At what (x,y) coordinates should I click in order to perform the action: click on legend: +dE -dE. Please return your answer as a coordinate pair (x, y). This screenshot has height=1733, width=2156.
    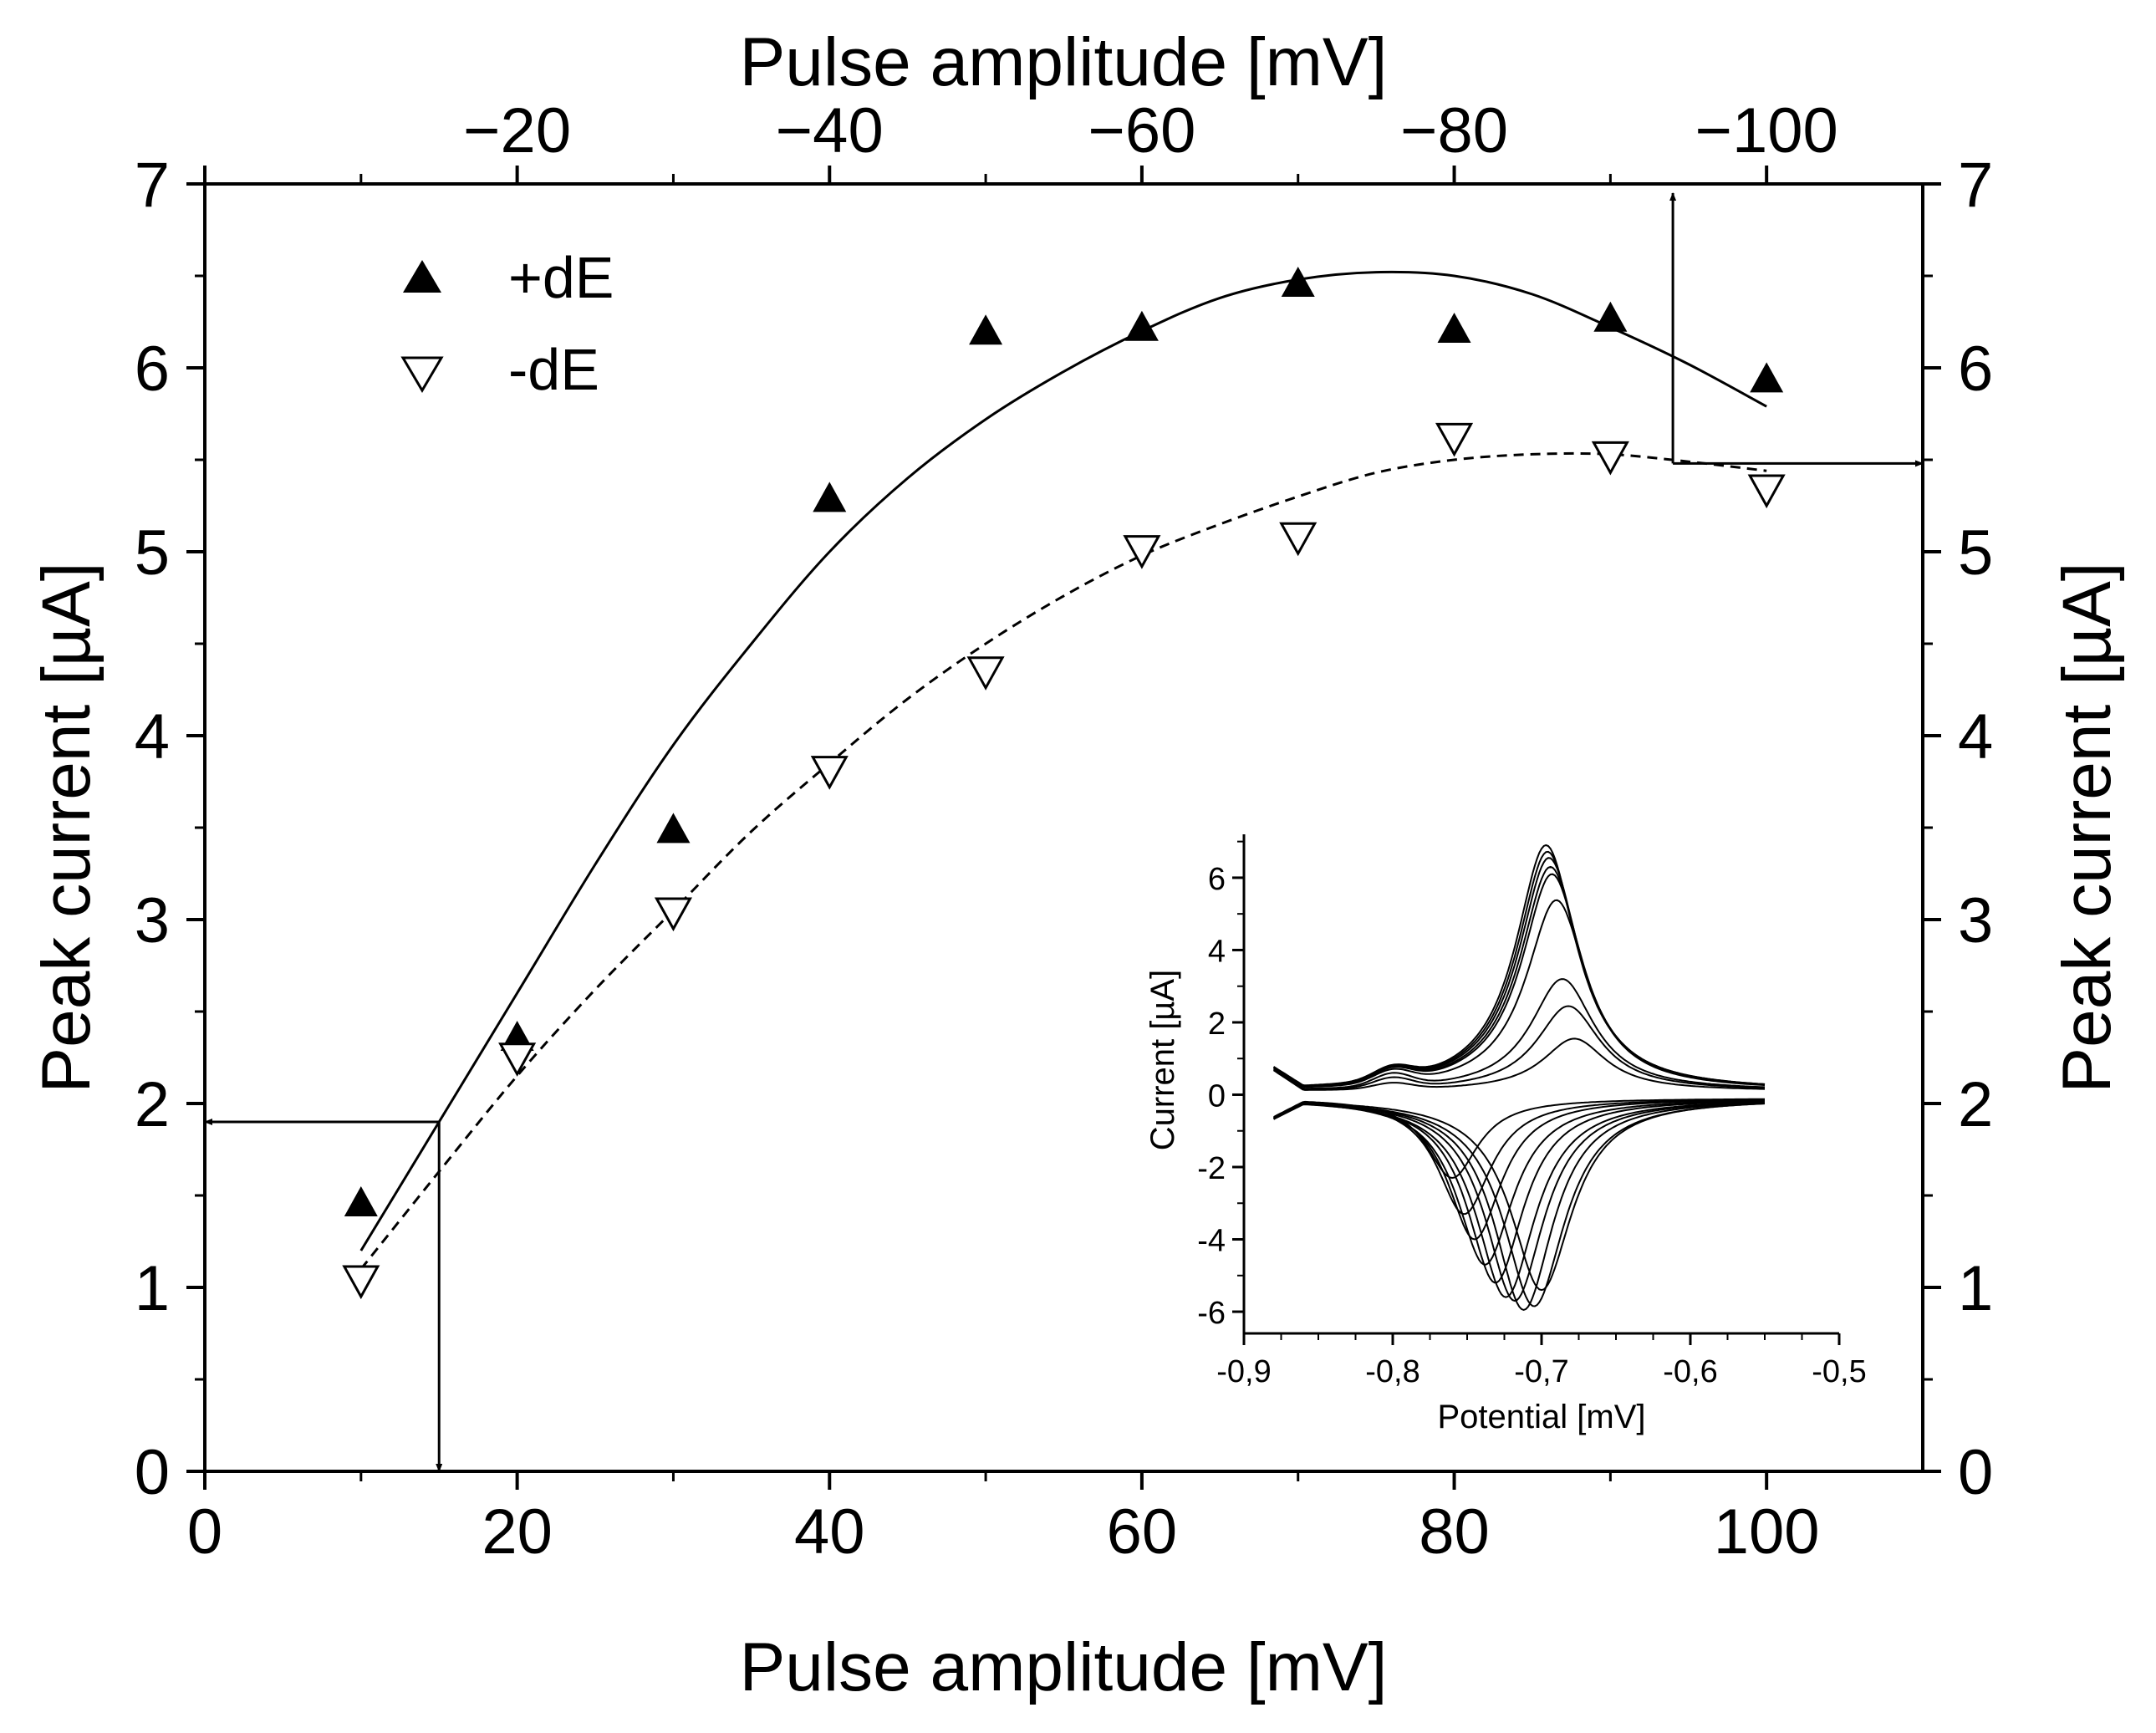
    Looking at the image, I should click on (507, 323).